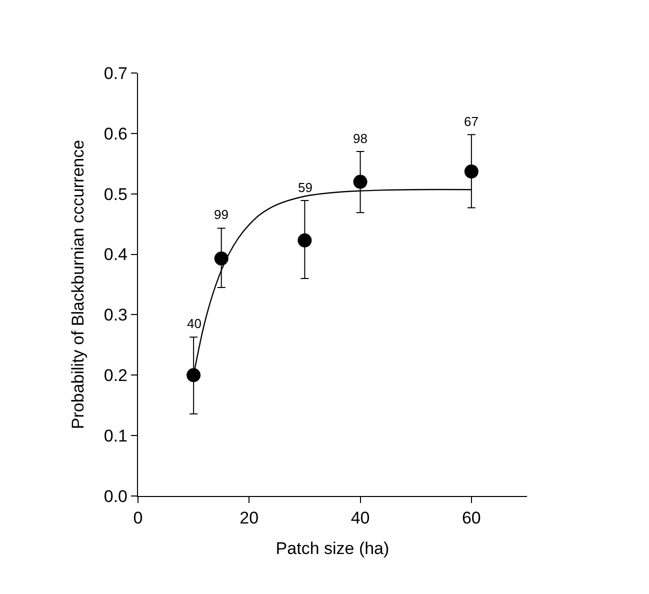  What do you see at coordinates (116, 496) in the screenshot?
I see `y-tick-label: 0.0` at bounding box center [116, 496].